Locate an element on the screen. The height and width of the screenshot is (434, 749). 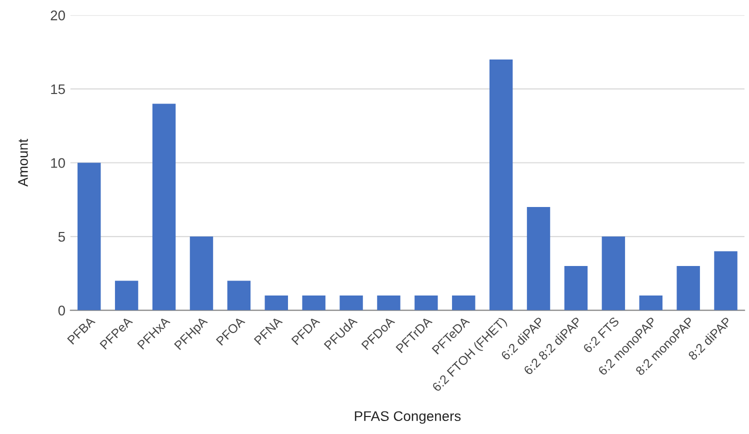
x-axis-title: PFAS Congeners is located at coordinates (407, 417).